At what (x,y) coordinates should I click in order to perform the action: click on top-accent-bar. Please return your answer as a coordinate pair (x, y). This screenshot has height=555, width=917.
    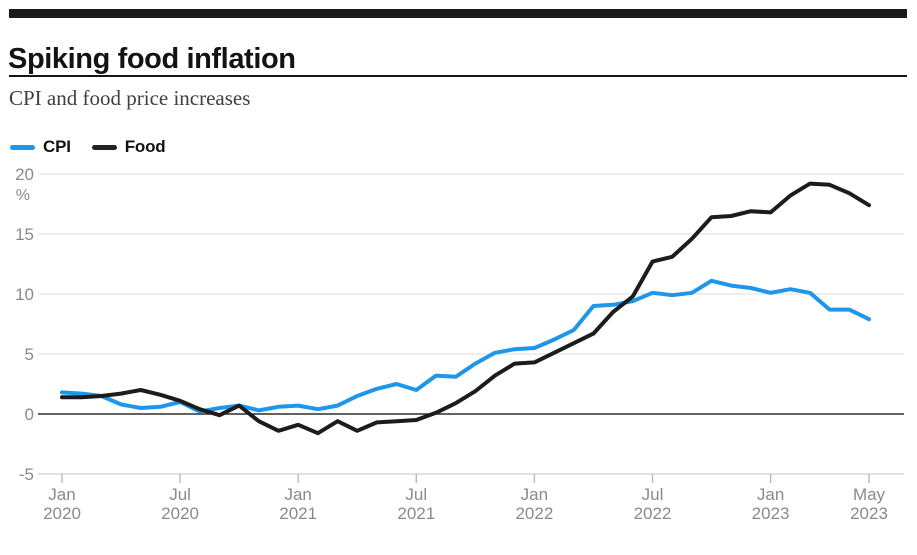
    Looking at the image, I should click on (458, 13).